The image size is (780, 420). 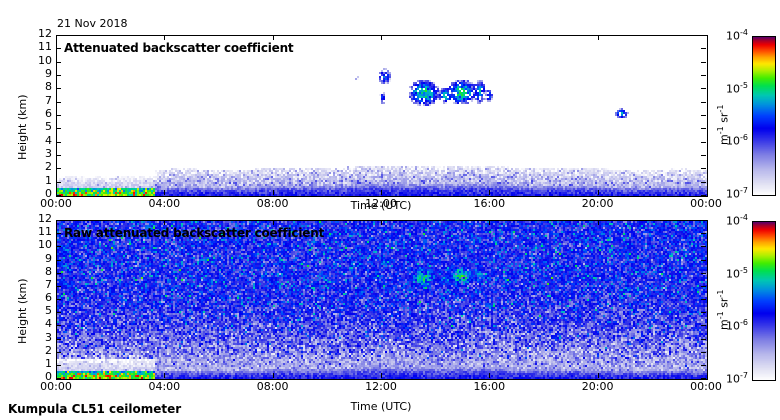 I want to click on x-tick-label: 08:00, so click(x=272, y=386).